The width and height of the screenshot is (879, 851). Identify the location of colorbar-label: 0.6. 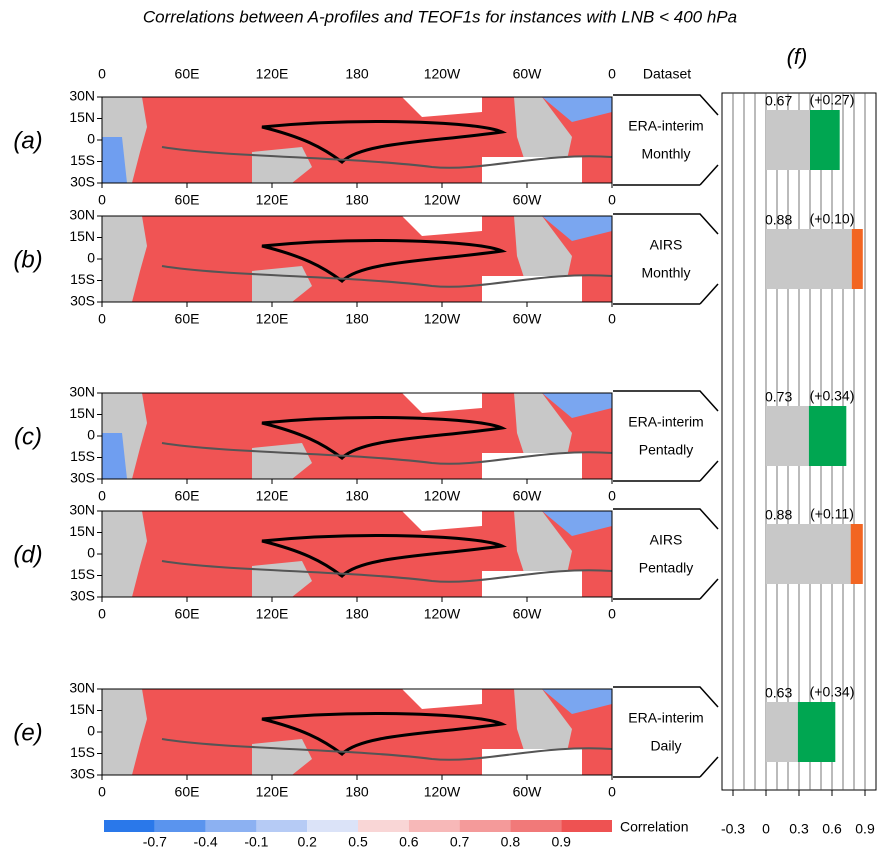
(409, 842).